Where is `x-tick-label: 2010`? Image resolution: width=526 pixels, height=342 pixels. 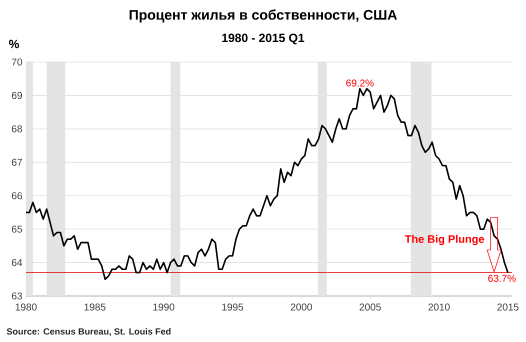
x-tick-label: 2010 is located at coordinates (439, 307).